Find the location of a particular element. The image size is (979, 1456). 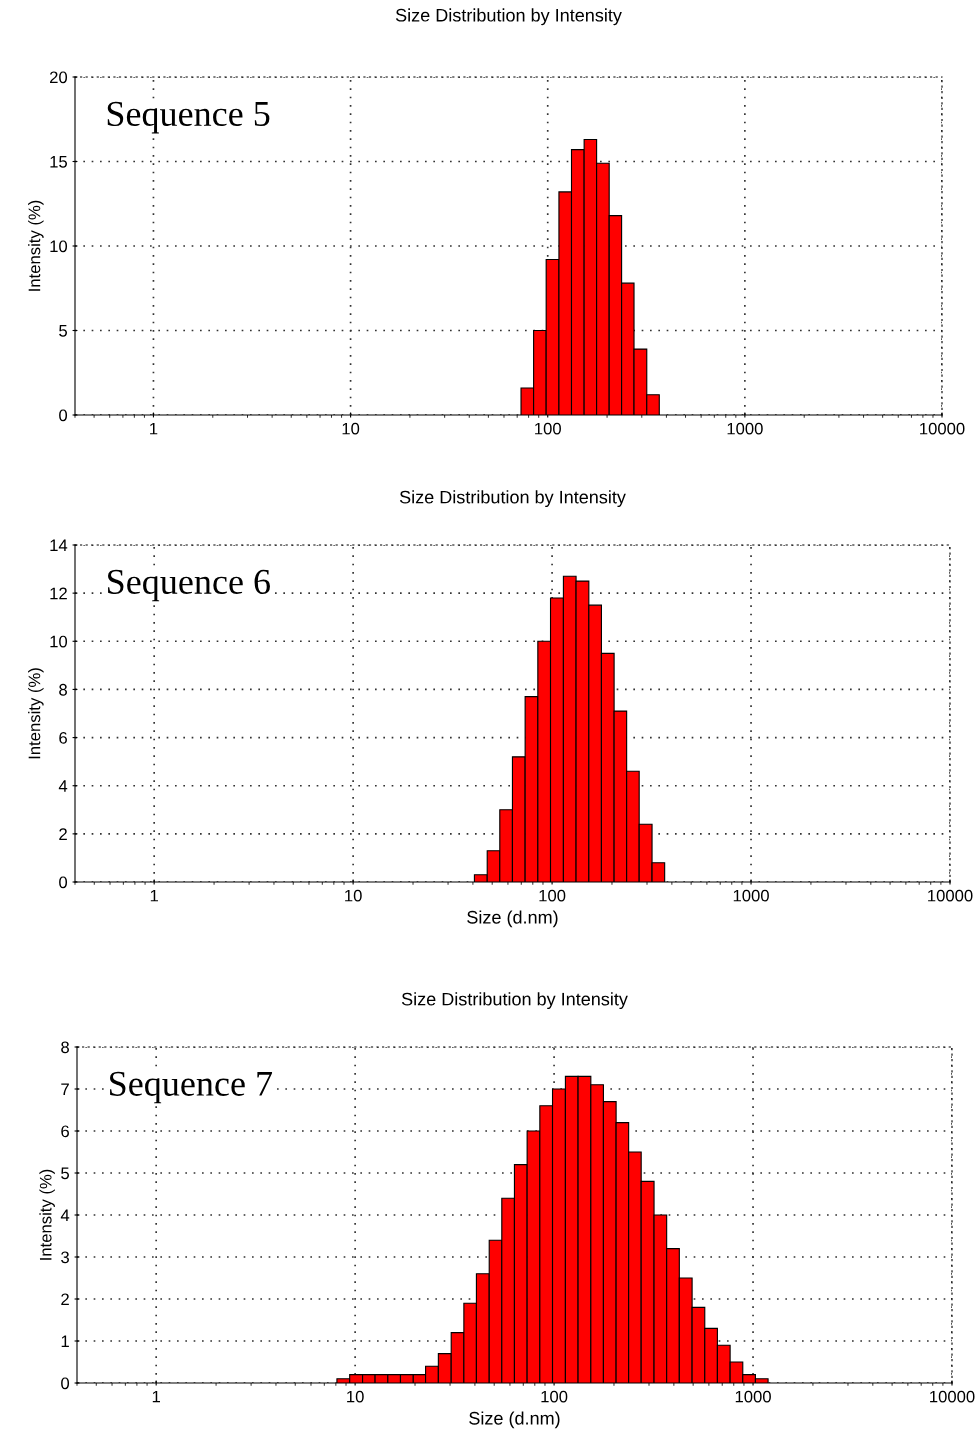

y-tick-label: 15 is located at coordinates (59, 162).